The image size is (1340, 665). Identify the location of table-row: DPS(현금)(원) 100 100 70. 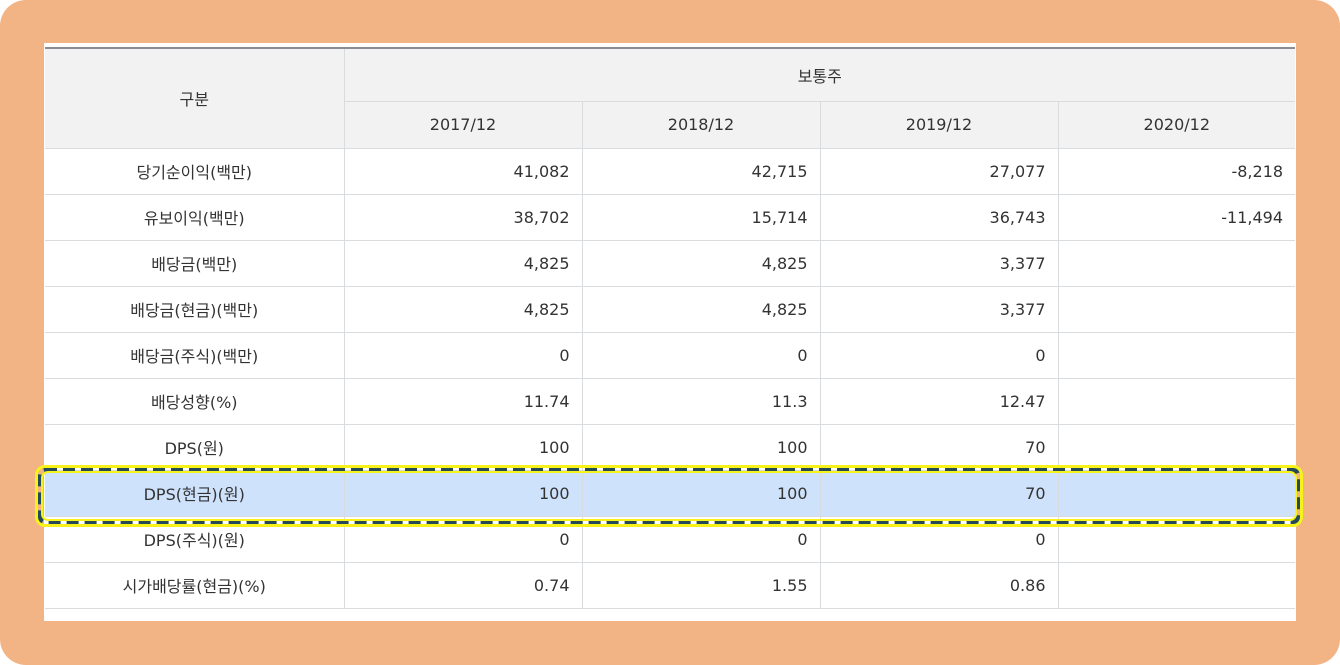
(670, 493).